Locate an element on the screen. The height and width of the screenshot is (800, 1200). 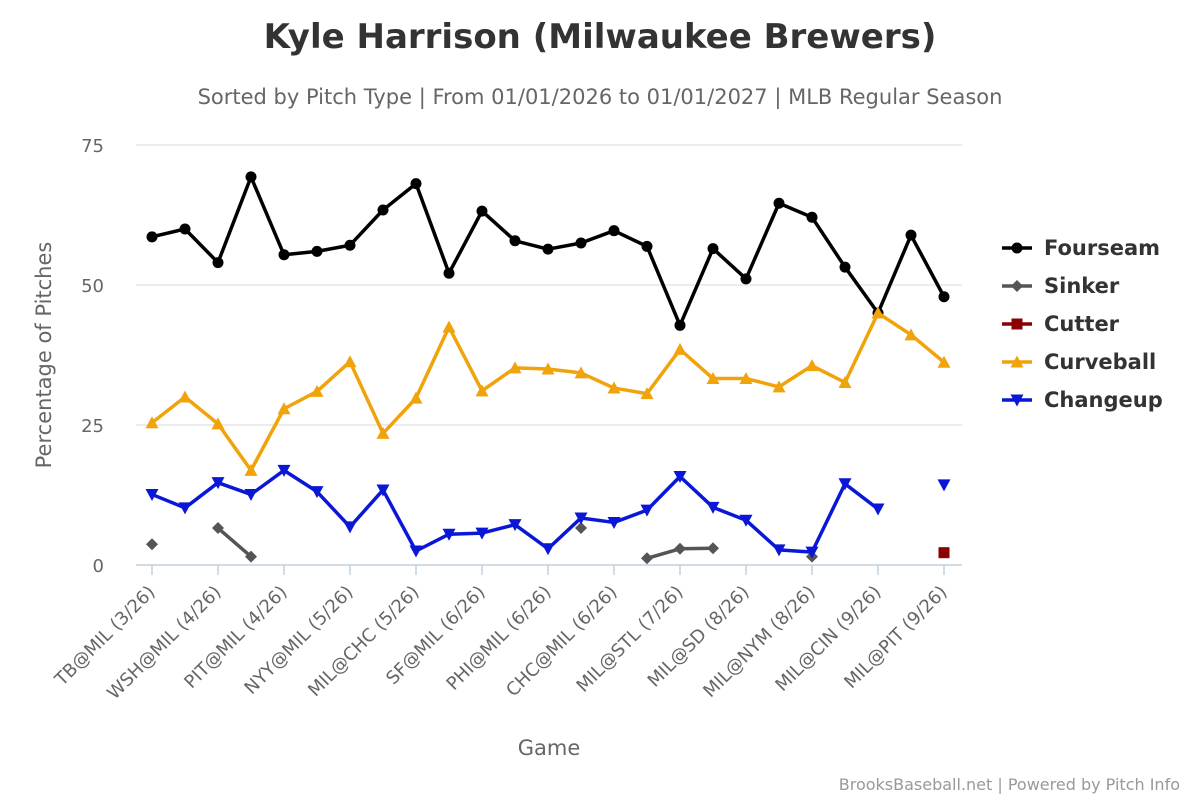
x-tick-label: WSH@MIL (4/26) is located at coordinates (164, 643).